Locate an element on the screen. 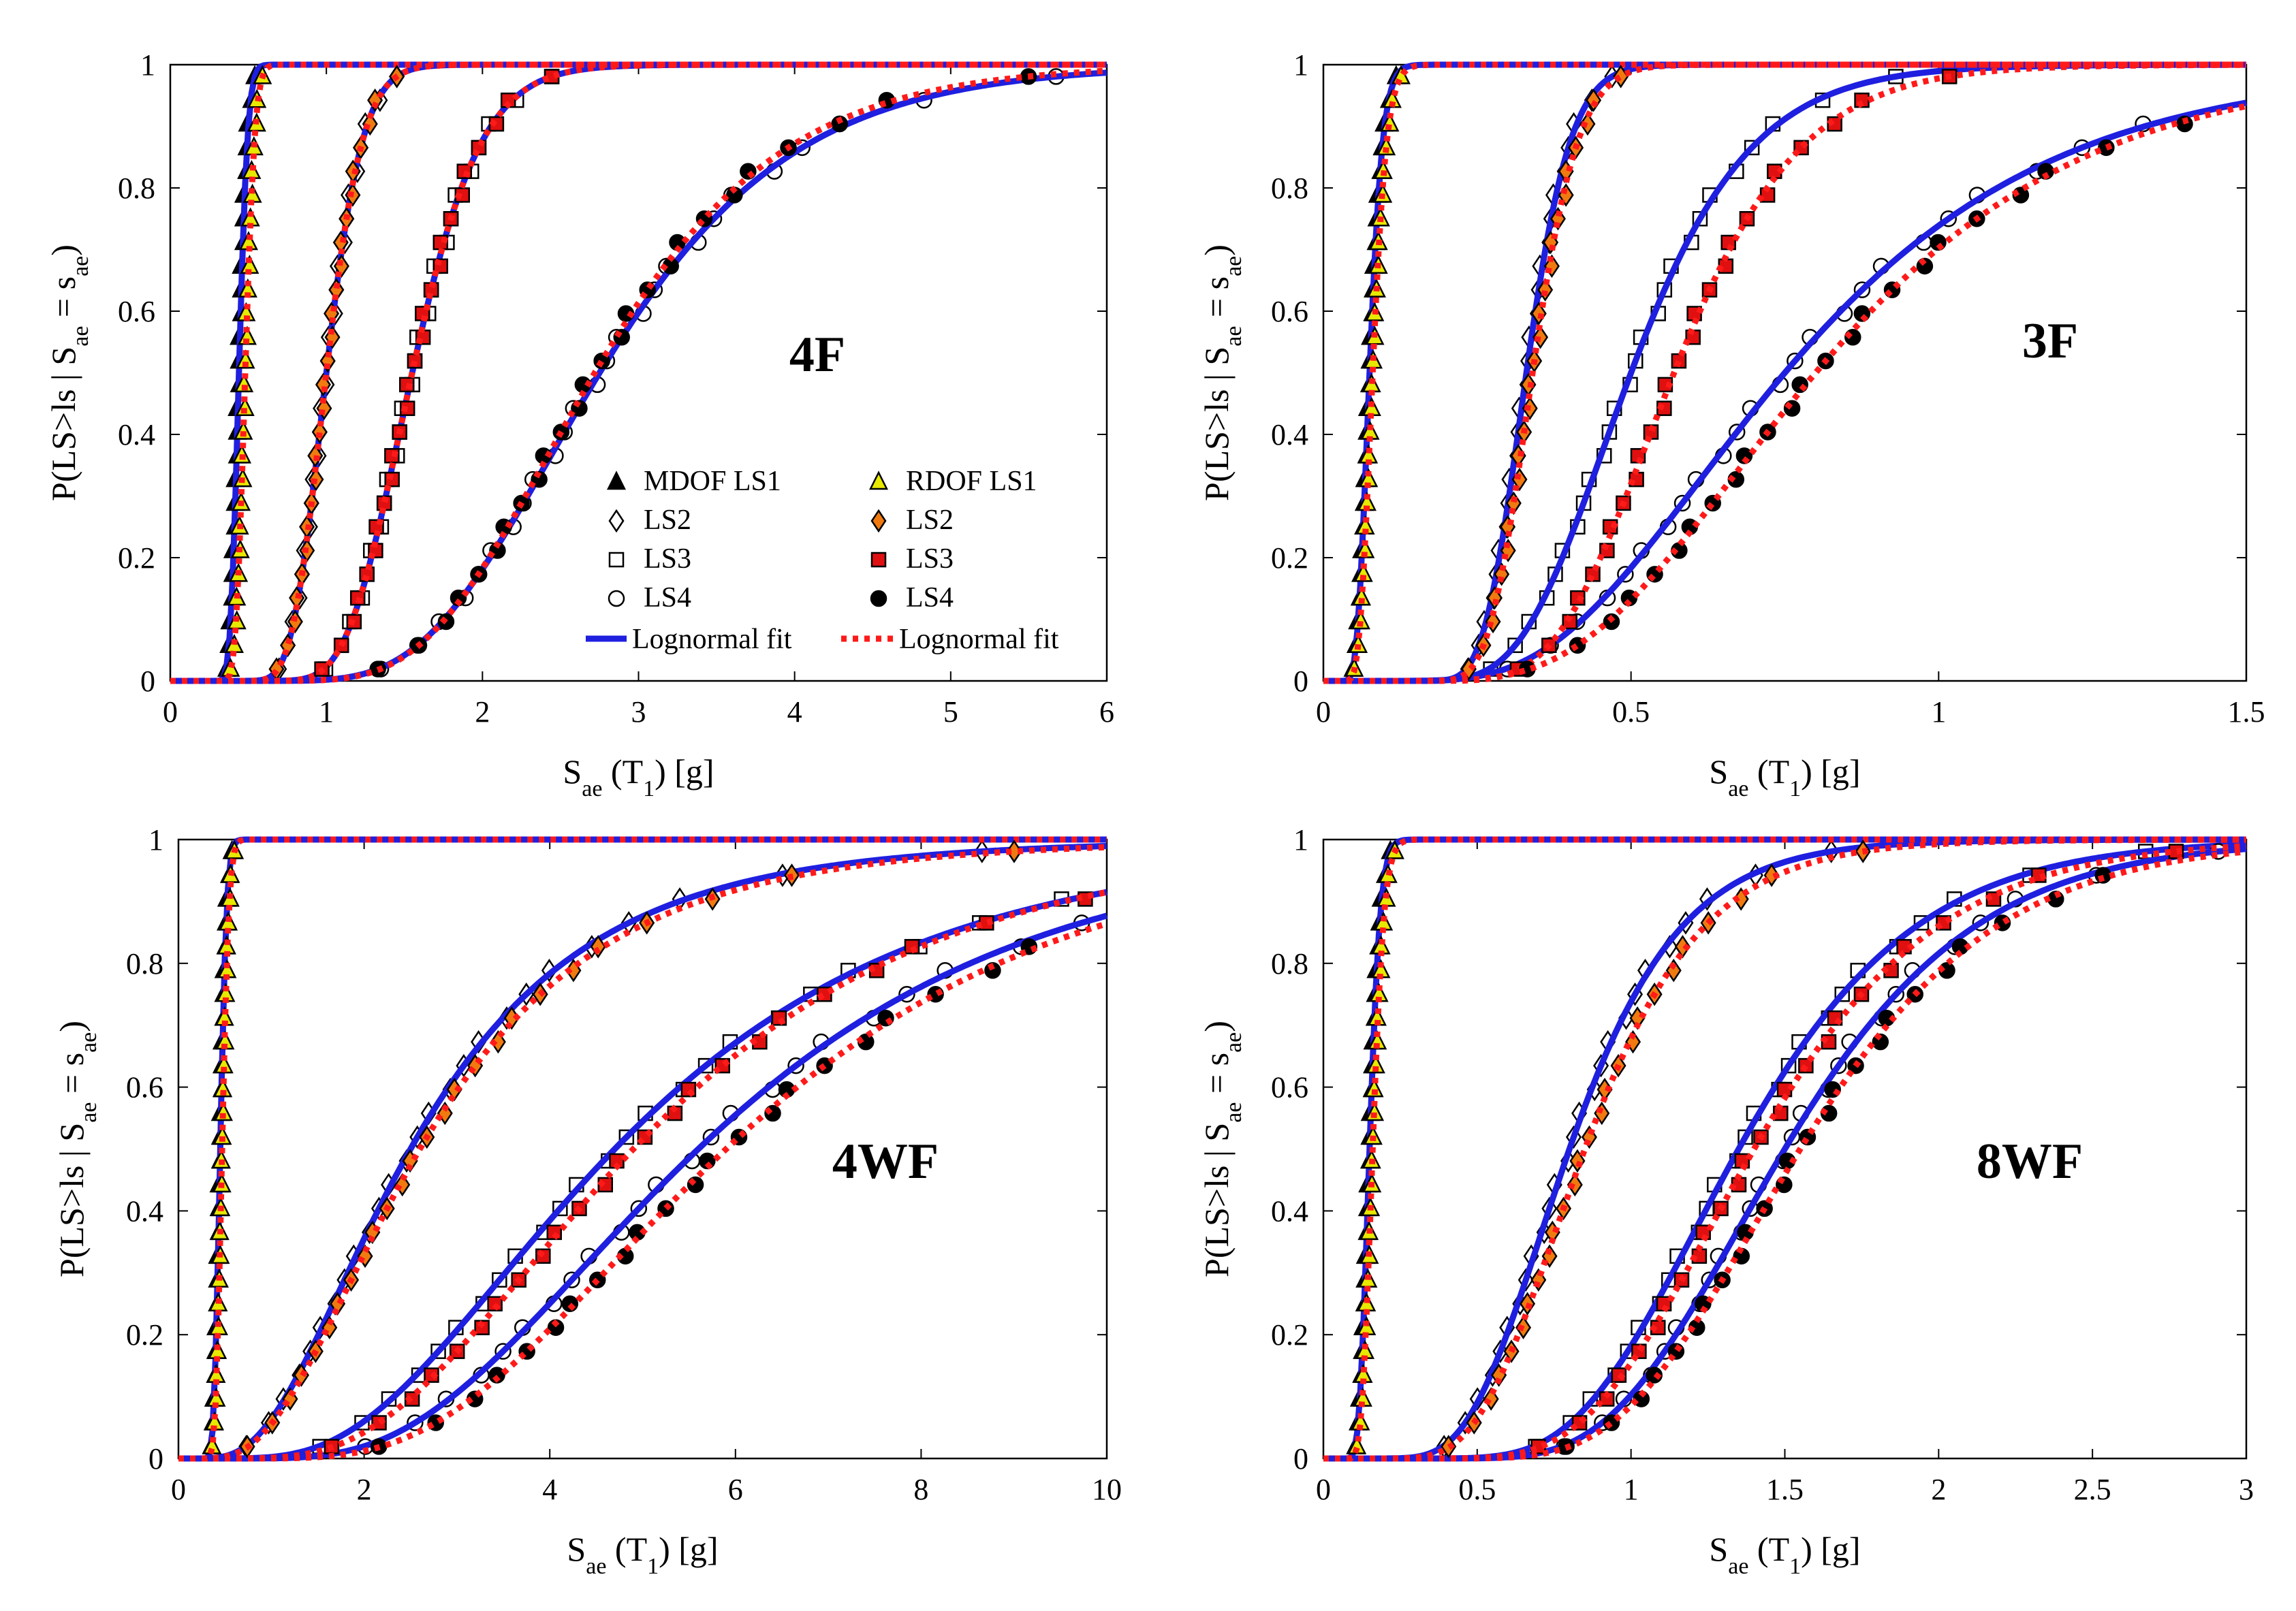 This screenshot has height=1611, width=2296. legend-label-rdof-2: LS3 is located at coordinates (930, 559).